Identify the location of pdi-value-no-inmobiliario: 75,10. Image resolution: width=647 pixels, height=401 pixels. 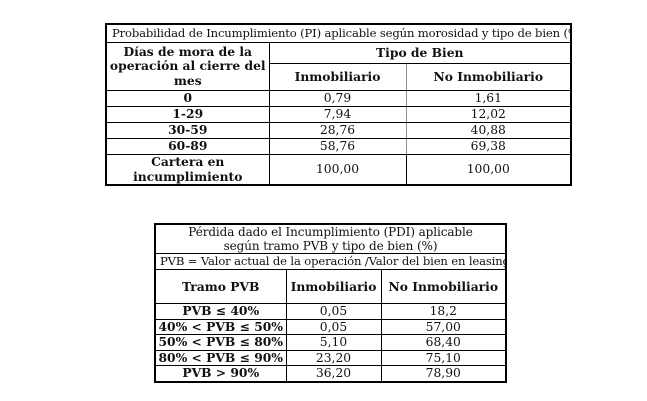
(443, 358).